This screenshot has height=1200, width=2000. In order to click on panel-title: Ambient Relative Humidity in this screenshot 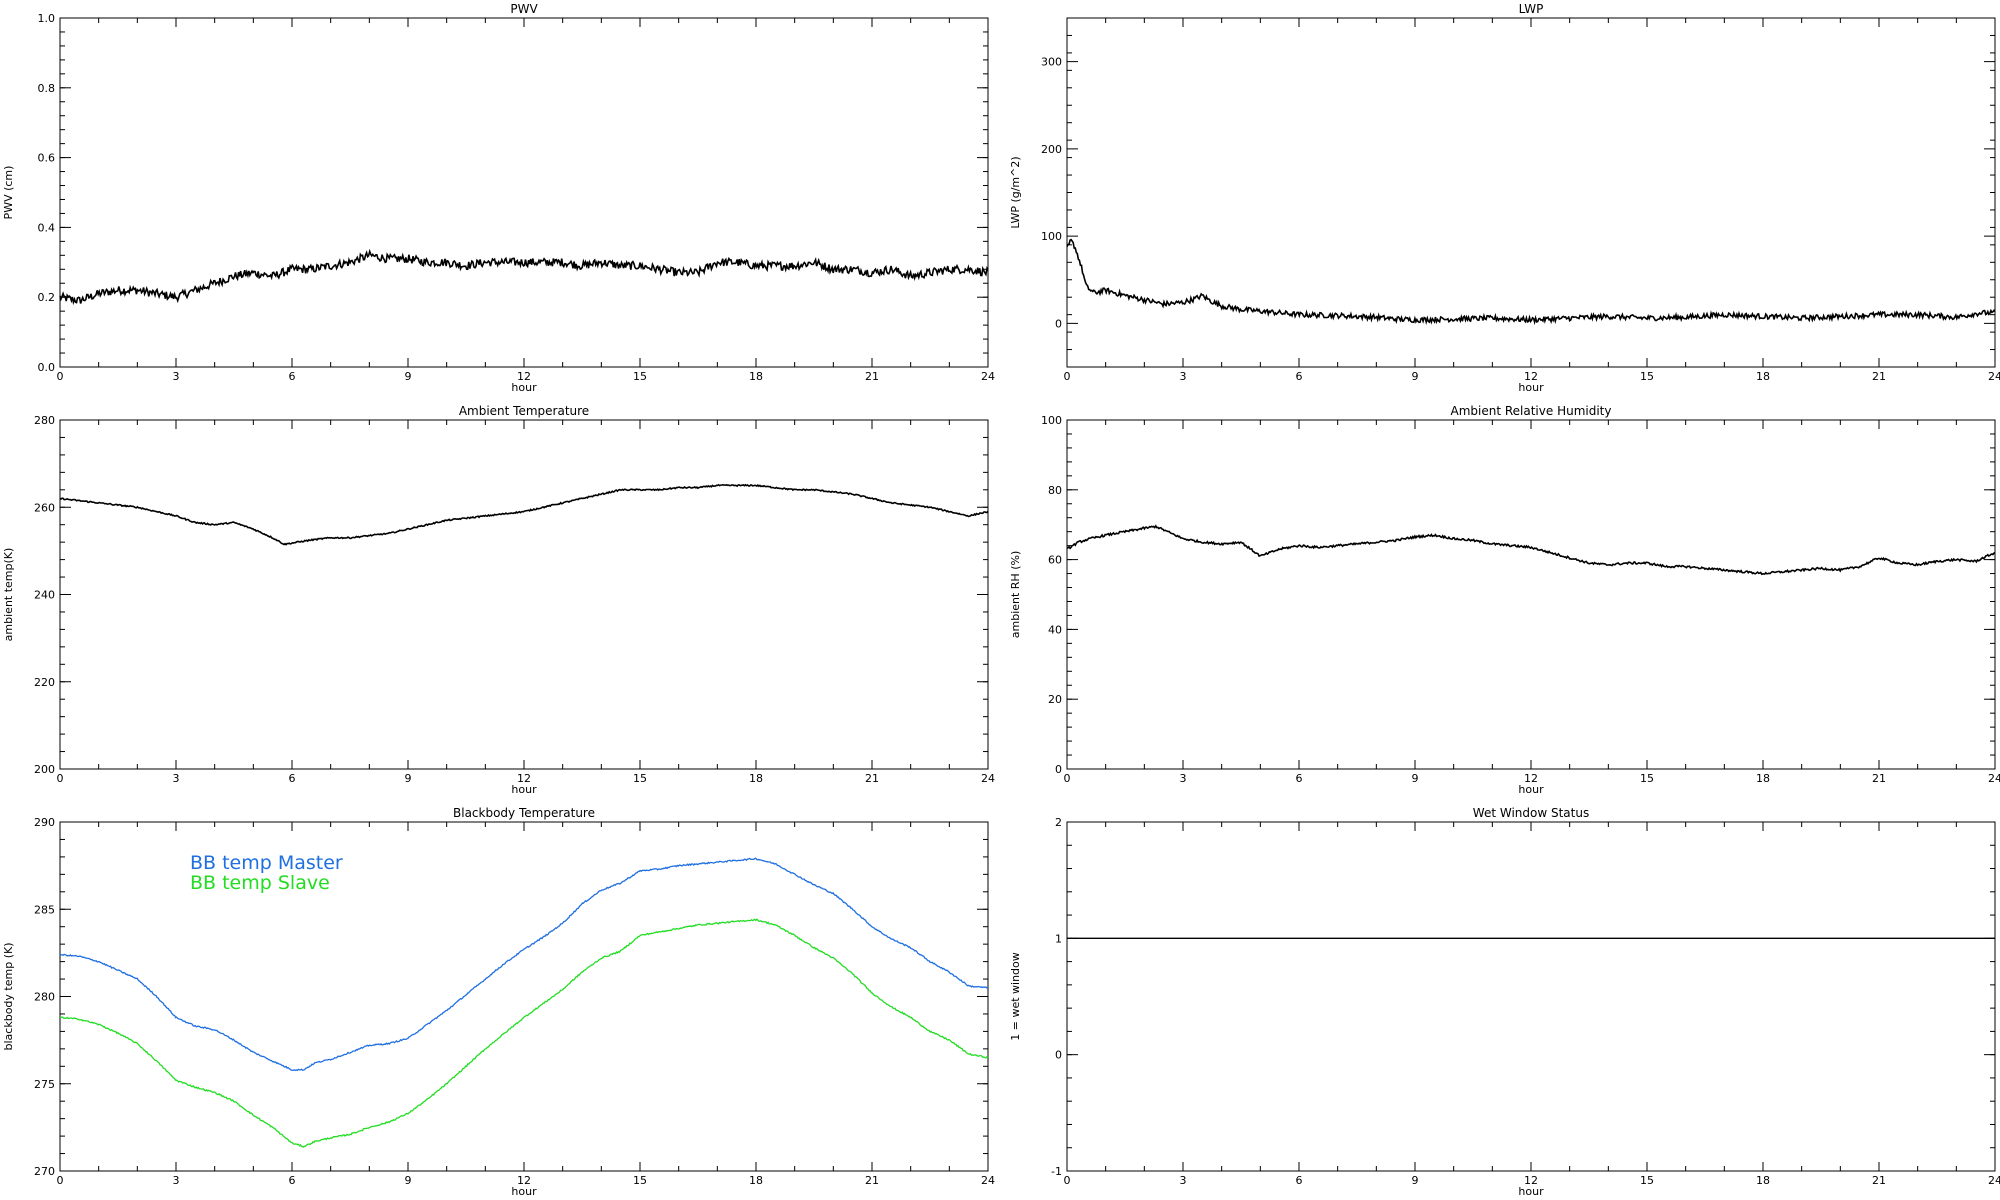, I will do `click(1531, 411)`.